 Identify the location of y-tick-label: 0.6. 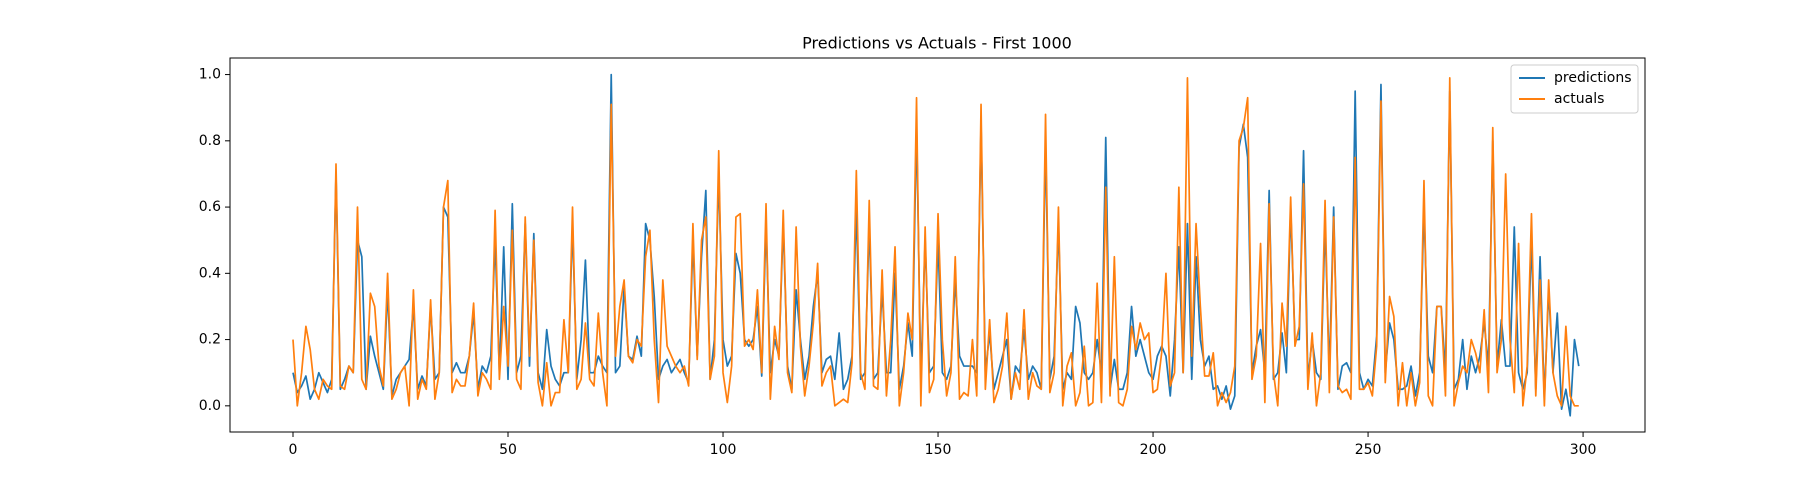
(210, 207).